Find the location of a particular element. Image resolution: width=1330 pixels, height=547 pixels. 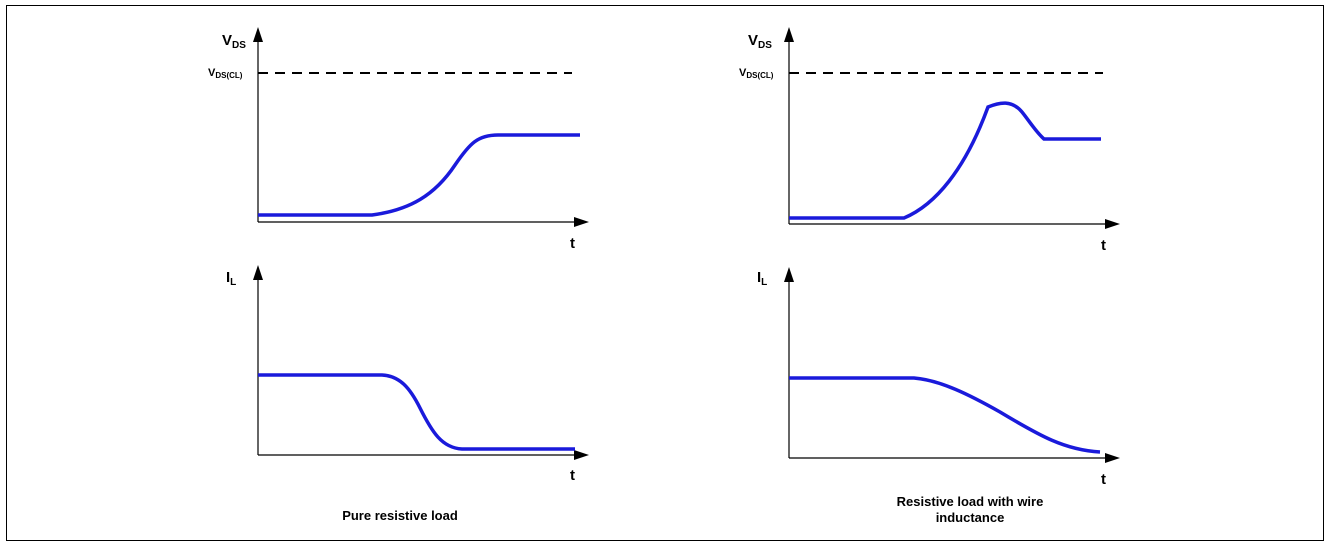

right-caption-line2: inductance is located at coordinates (970, 517).